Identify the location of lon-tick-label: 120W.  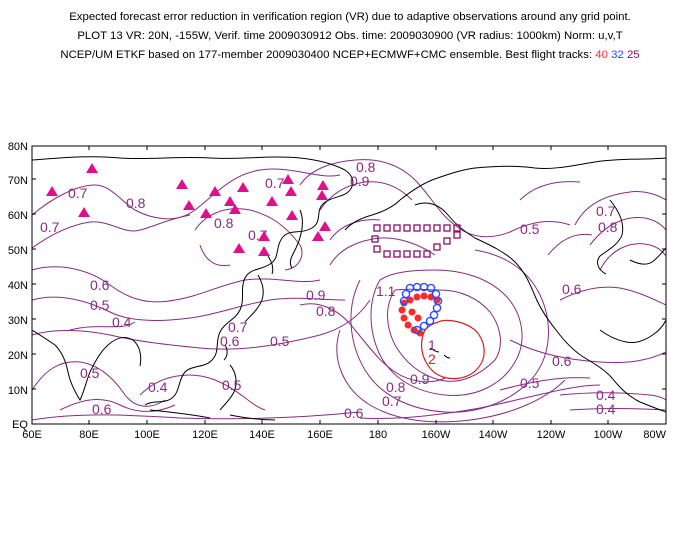
(551, 435).